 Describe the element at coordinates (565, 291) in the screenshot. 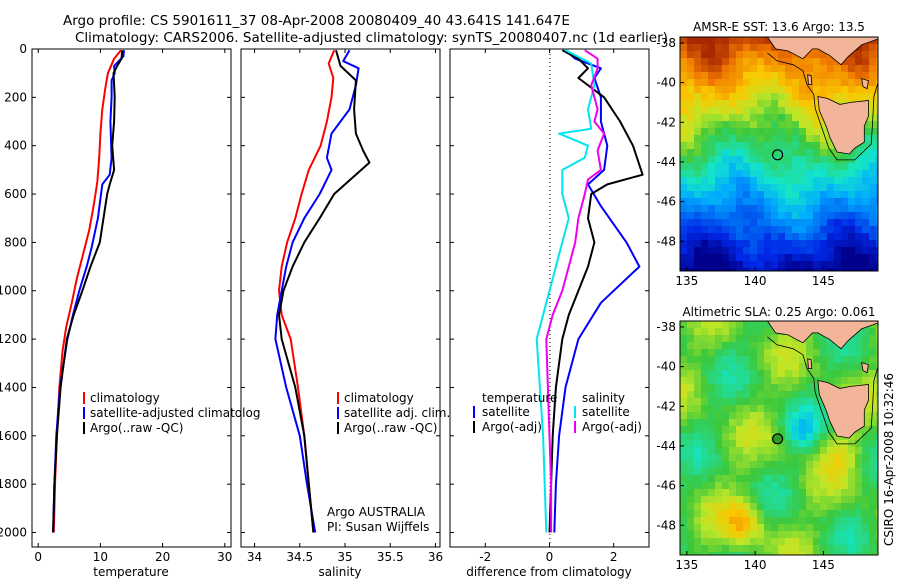

I see `series-line-satellite` at that location.